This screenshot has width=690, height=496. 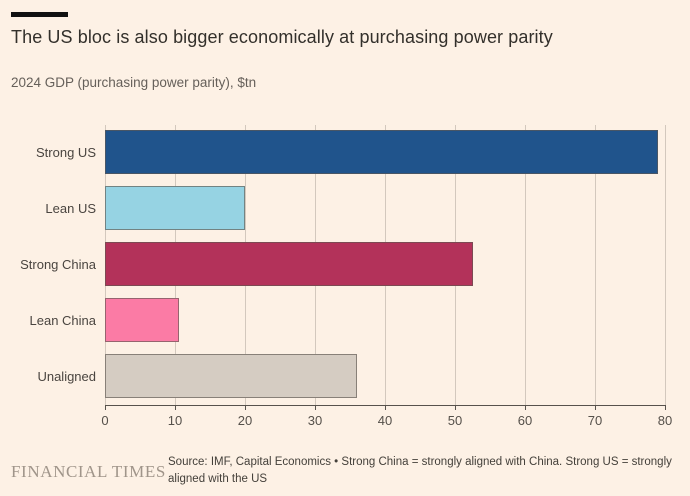 I want to click on tick-label-0: 0, so click(x=105, y=420).